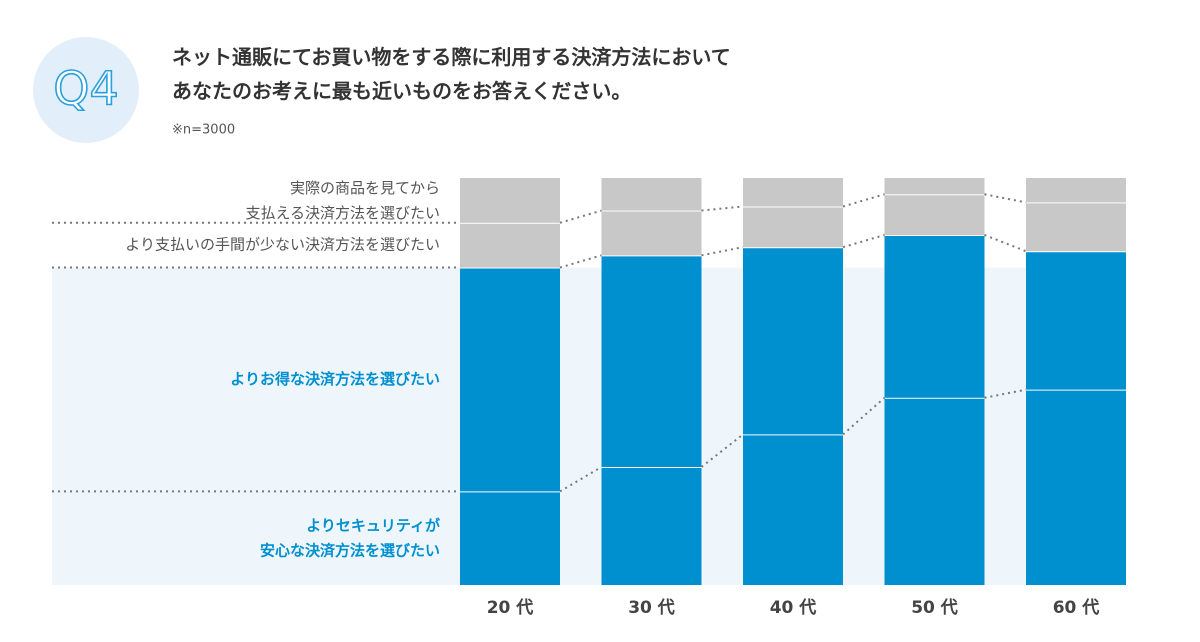 The image size is (1200, 642). What do you see at coordinates (342, 199) in the screenshot?
I see `legend-label: 実際の商品を見てから支払える決済方法を選びたい` at bounding box center [342, 199].